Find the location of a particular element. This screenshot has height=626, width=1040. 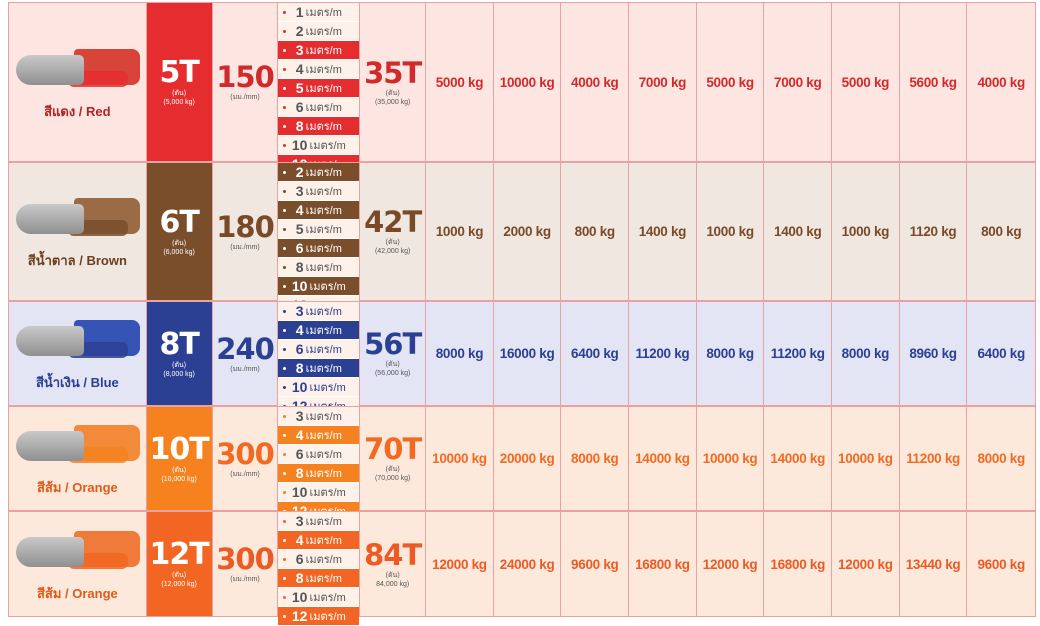

breaking-cell: 35T (ตัน) (35,000 kg) is located at coordinates (393, 82).